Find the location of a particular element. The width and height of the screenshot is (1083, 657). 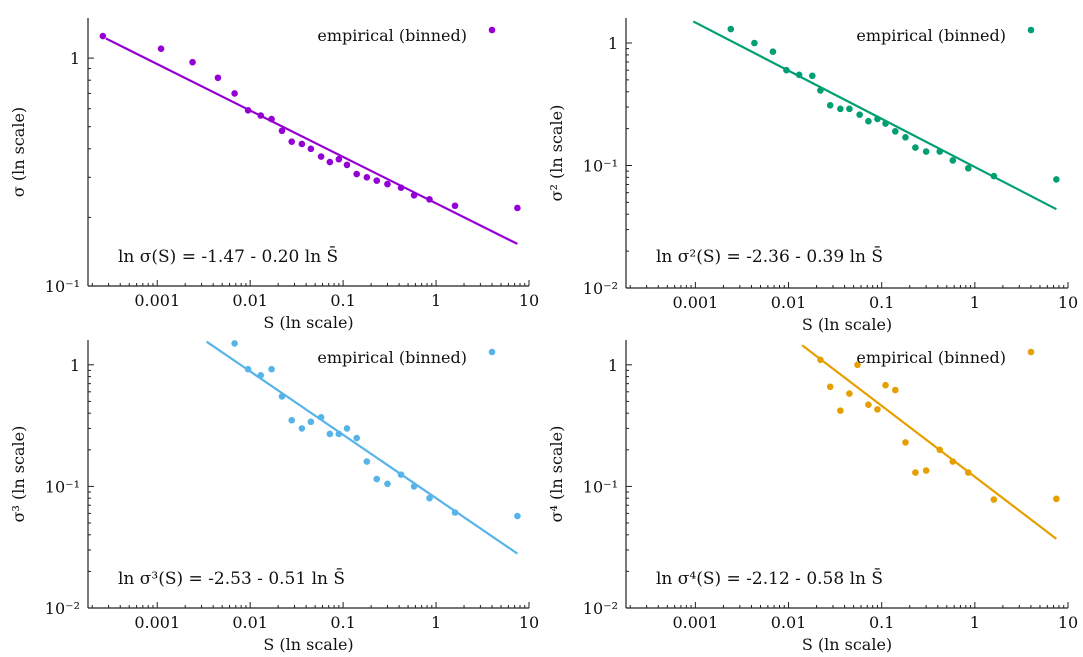

x-tick-label: 0.1 is located at coordinates (881, 622).